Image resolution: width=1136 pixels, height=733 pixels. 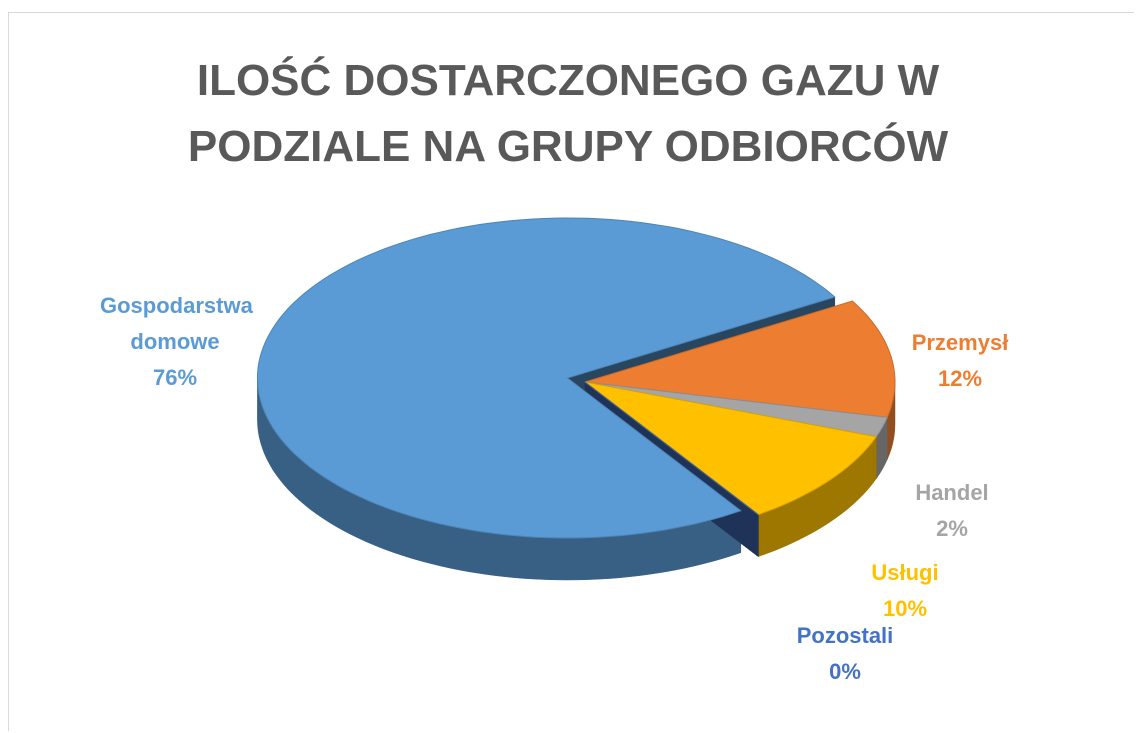 I want to click on category-label: Przemysł, so click(x=960, y=342).